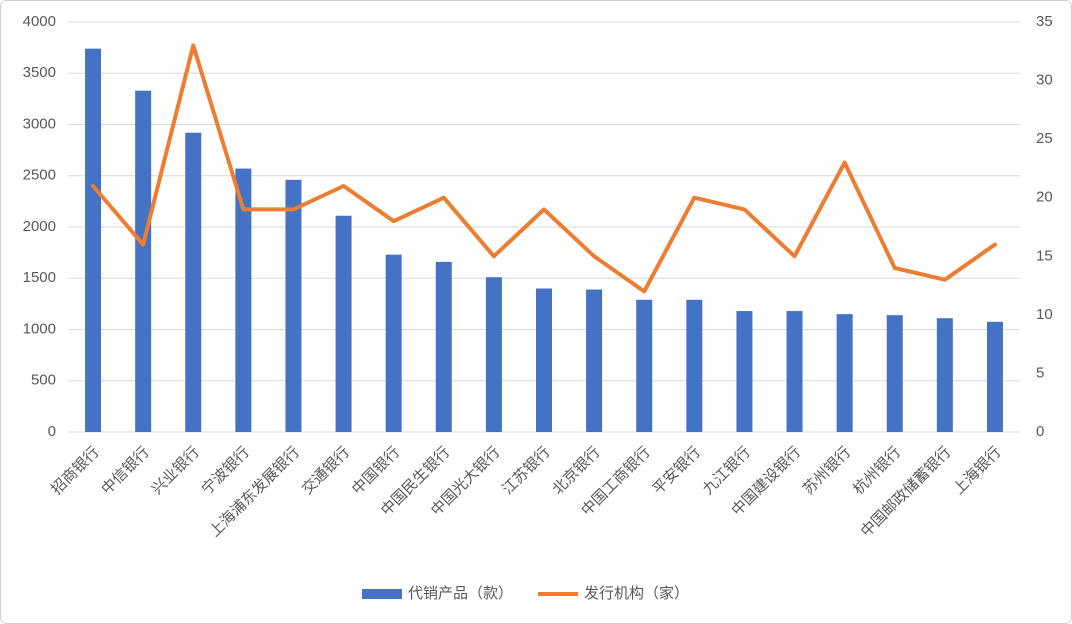  Describe the element at coordinates (39, 123) in the screenshot. I see `y-tick-label: 3000` at that location.